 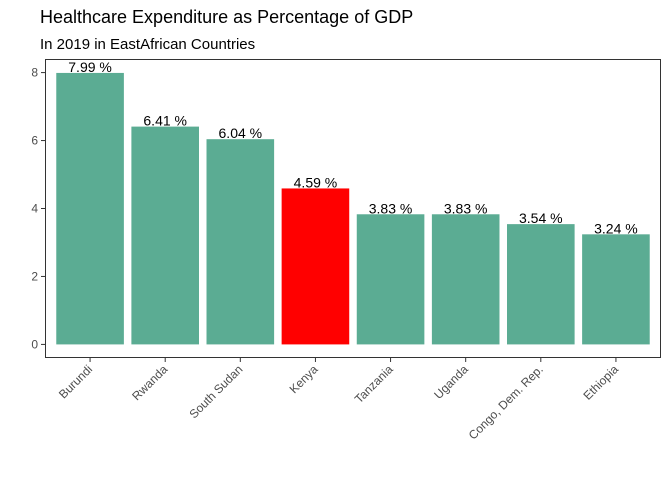 I want to click on bar-tanzania, so click(x=390, y=279).